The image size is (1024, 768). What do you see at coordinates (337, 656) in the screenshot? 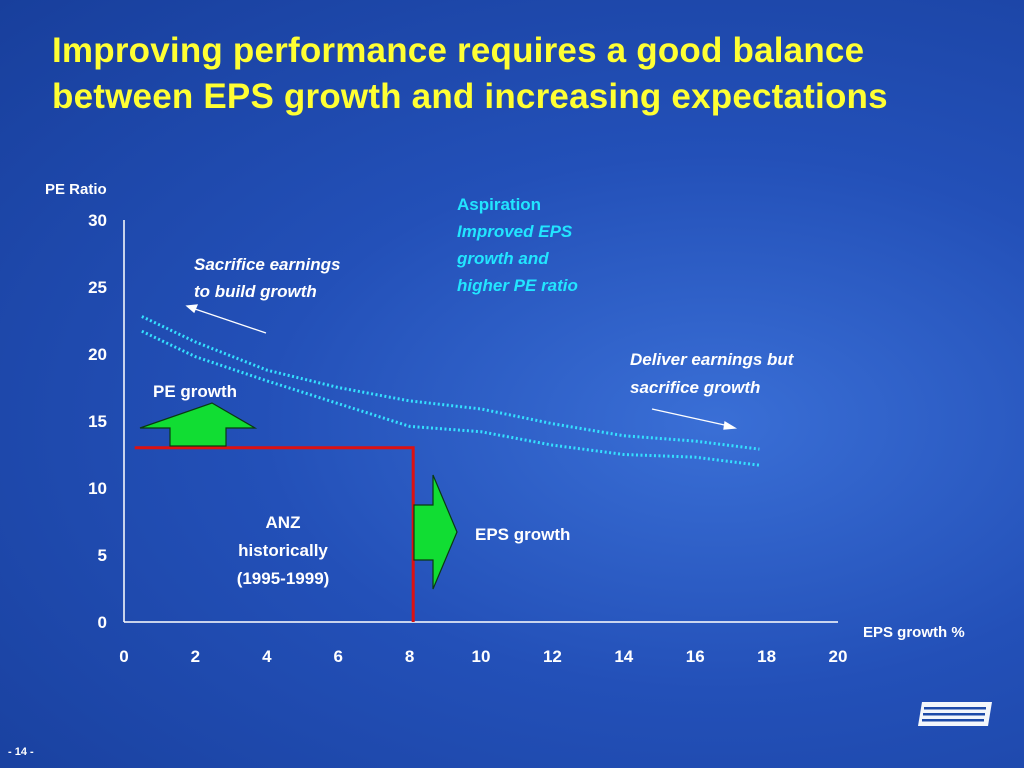
I see `x-tick-label: 6` at bounding box center [337, 656].